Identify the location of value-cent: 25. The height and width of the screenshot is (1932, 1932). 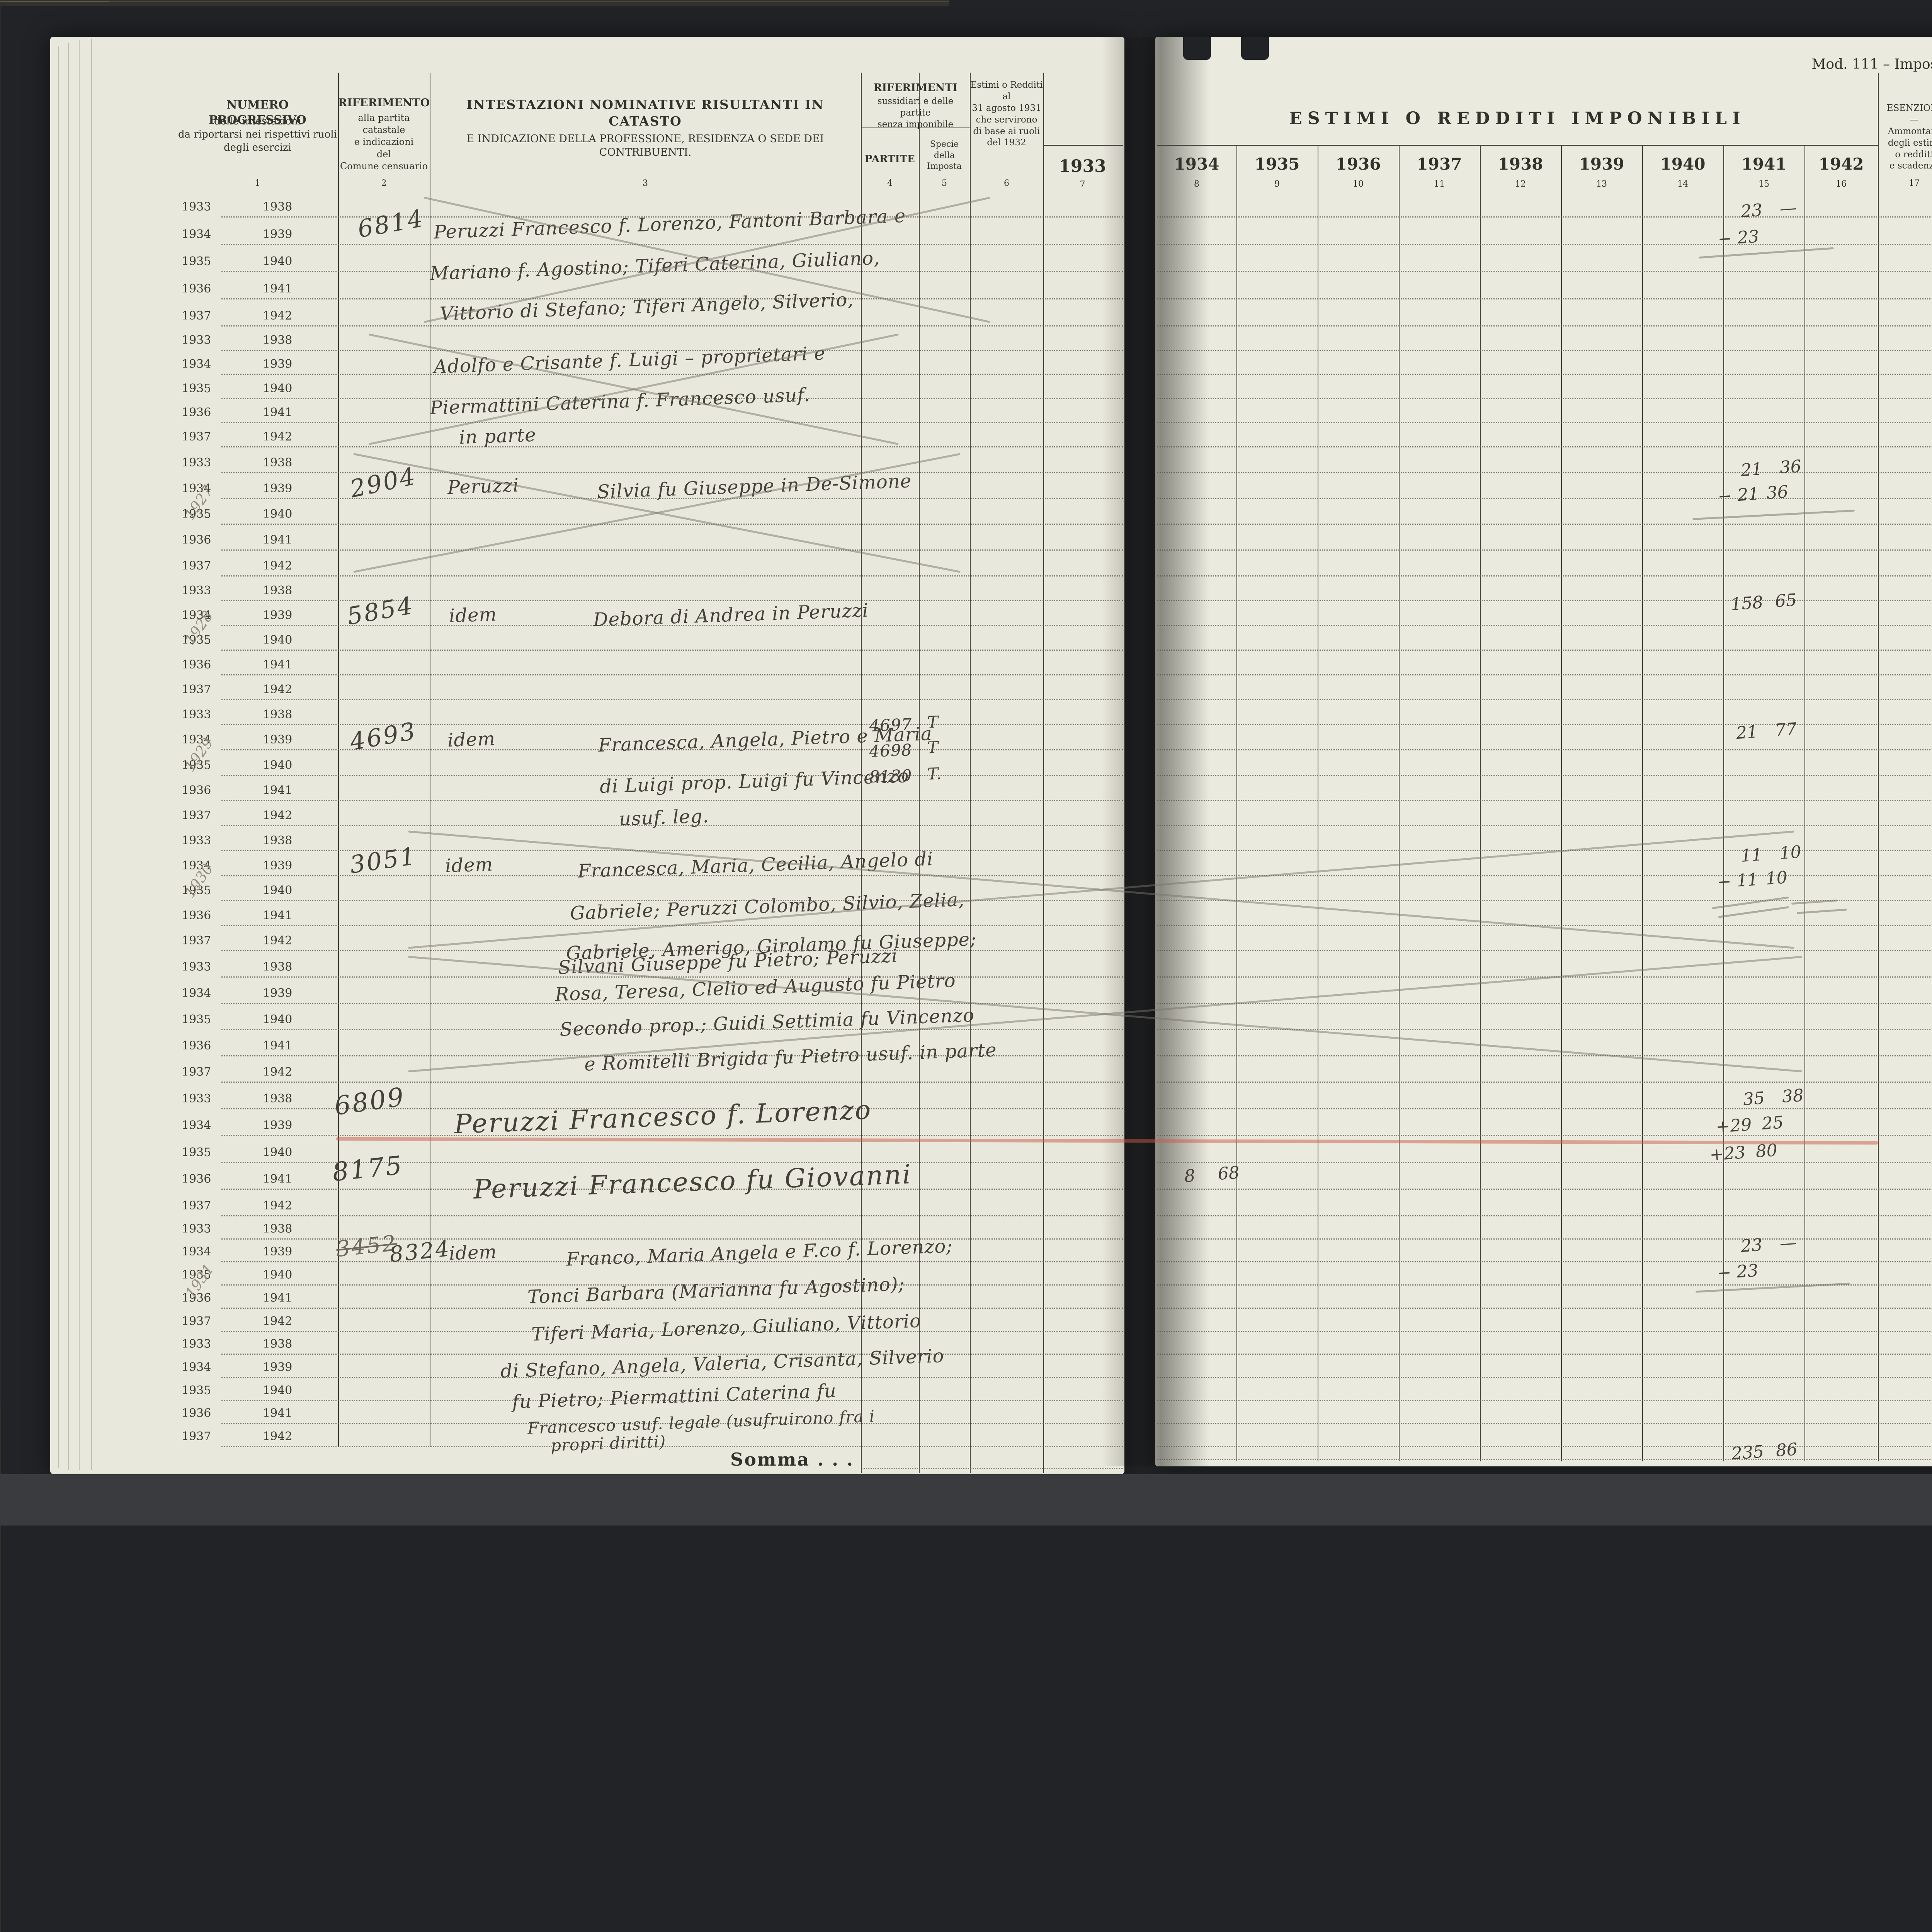
(1772, 1123).